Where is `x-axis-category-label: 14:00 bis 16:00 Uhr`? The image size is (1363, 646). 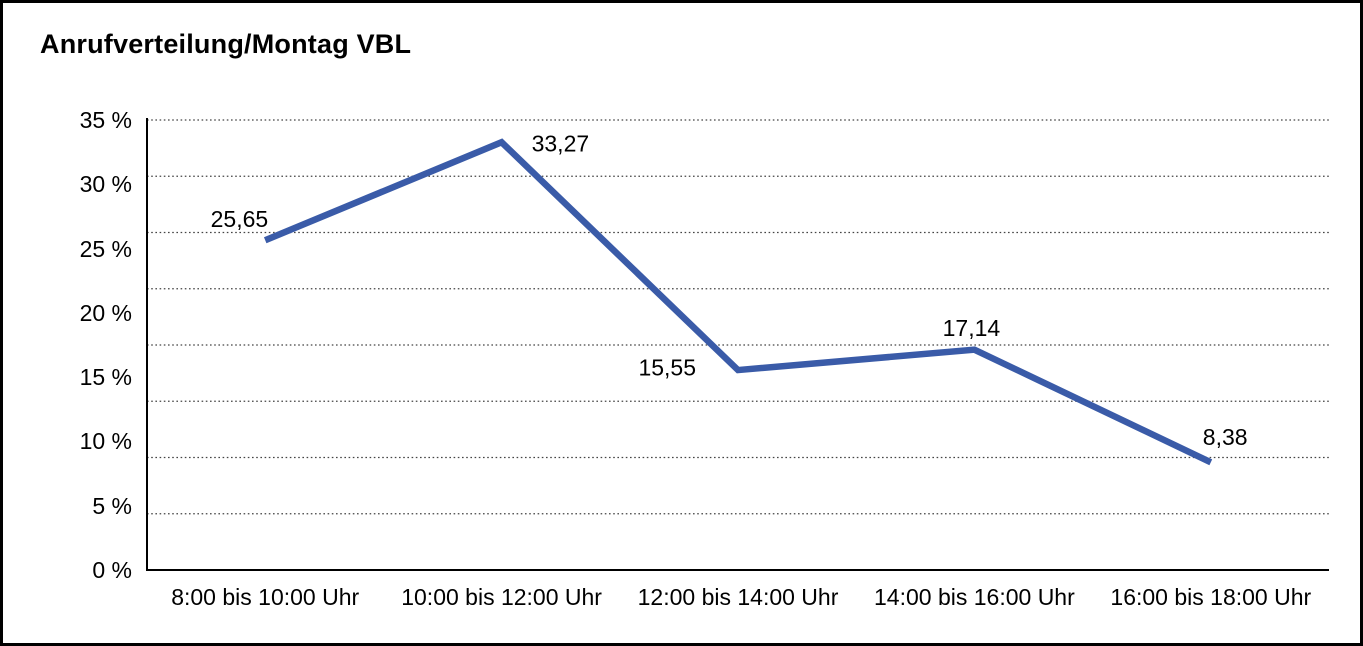
x-axis-category-label: 14:00 bis 16:00 Uhr is located at coordinates (974, 597).